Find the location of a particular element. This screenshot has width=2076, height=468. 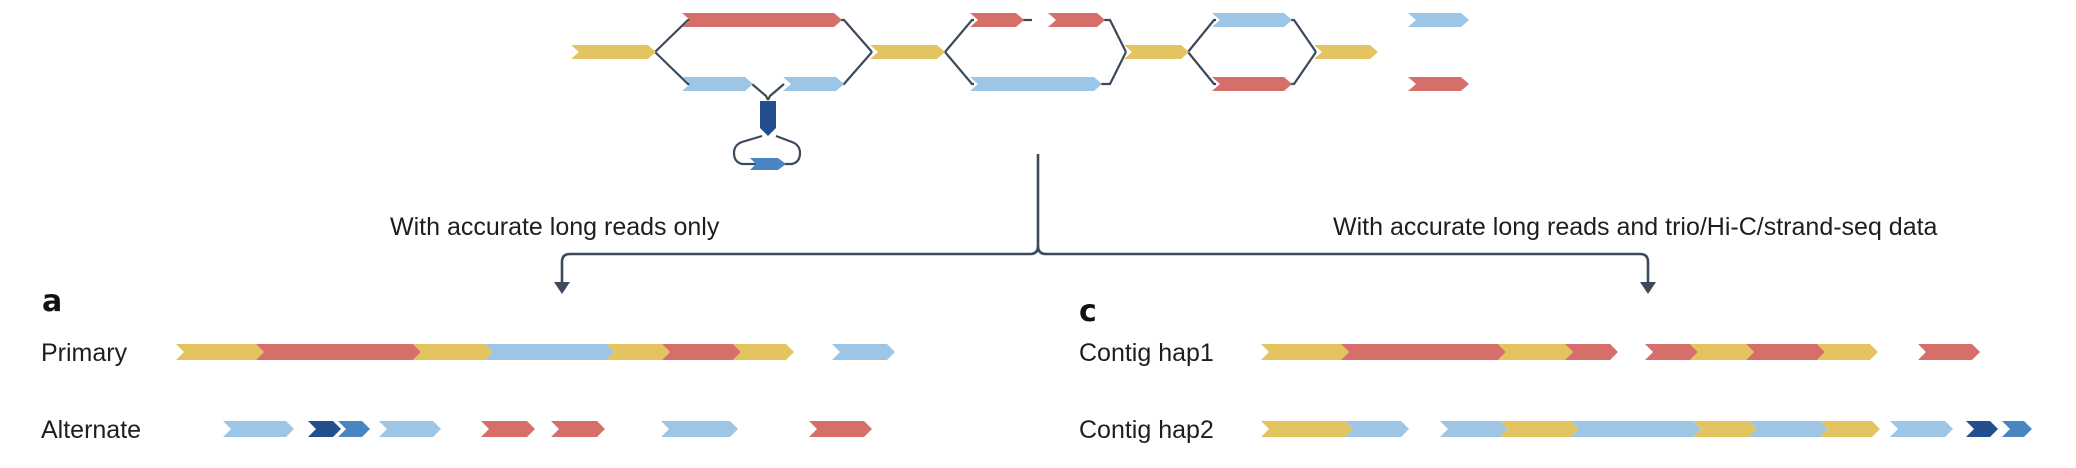

row-label-hap2: Contig hap2 is located at coordinates (1146, 430).